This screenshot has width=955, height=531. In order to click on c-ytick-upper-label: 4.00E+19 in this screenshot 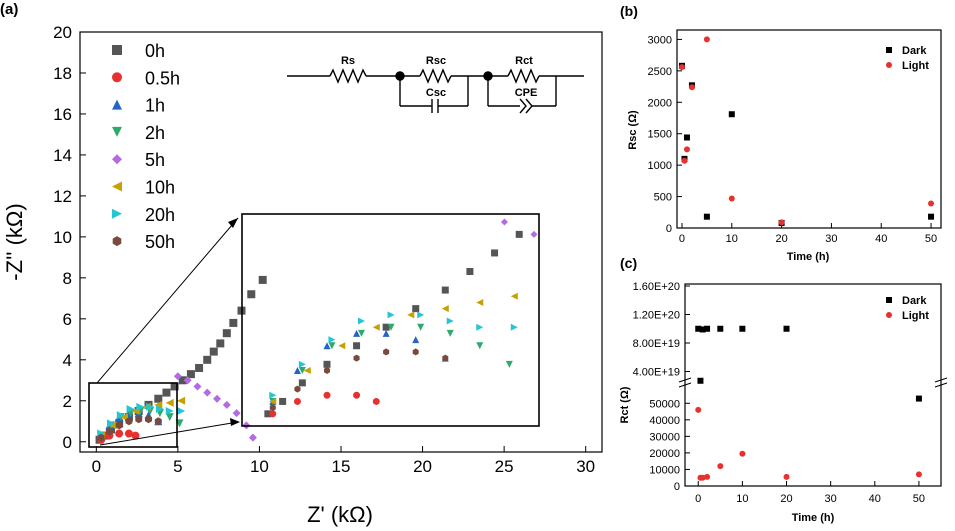, I will do `click(656, 373)`.